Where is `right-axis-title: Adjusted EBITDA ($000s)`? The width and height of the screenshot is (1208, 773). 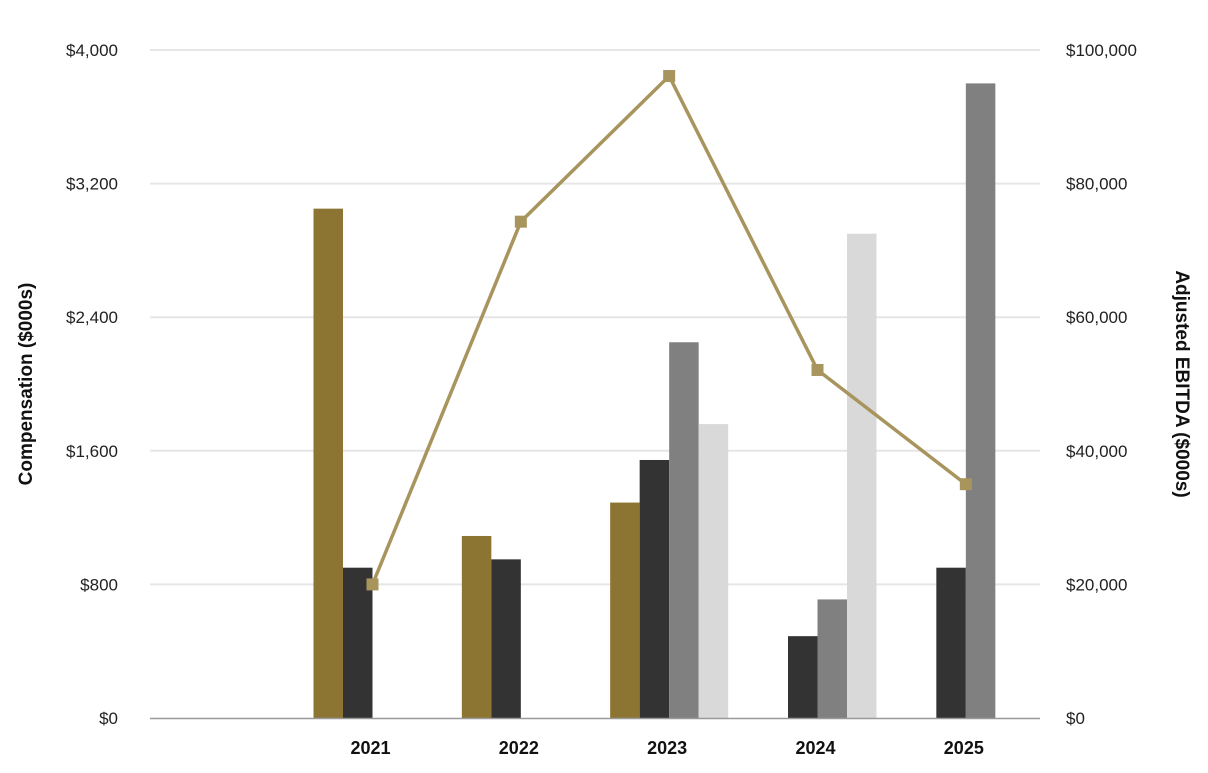
right-axis-title: Adjusted EBITDA ($000s) is located at coordinates (1181, 383).